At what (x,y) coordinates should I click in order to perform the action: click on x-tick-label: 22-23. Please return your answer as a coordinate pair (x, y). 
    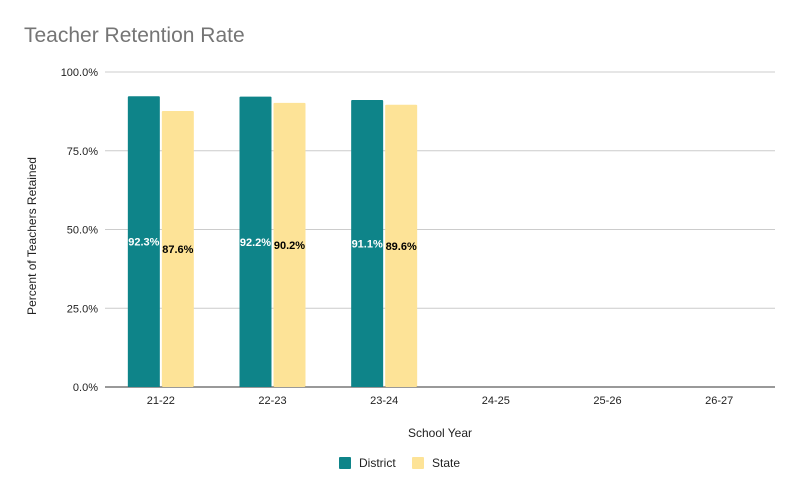
    Looking at the image, I should click on (272, 401).